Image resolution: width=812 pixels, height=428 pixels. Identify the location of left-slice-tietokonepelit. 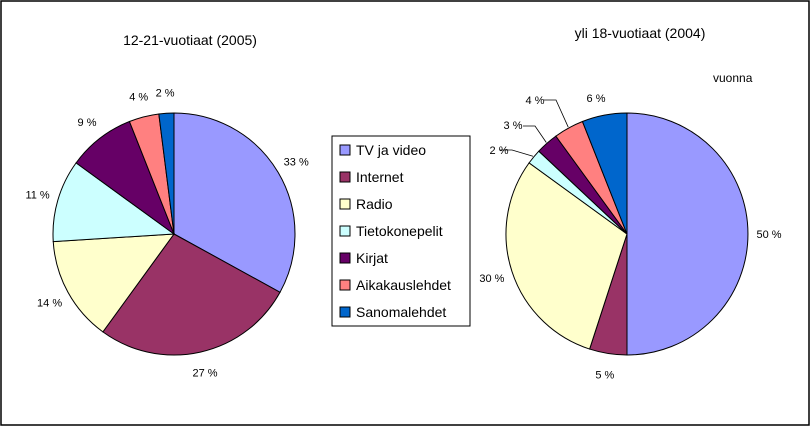
(114, 202).